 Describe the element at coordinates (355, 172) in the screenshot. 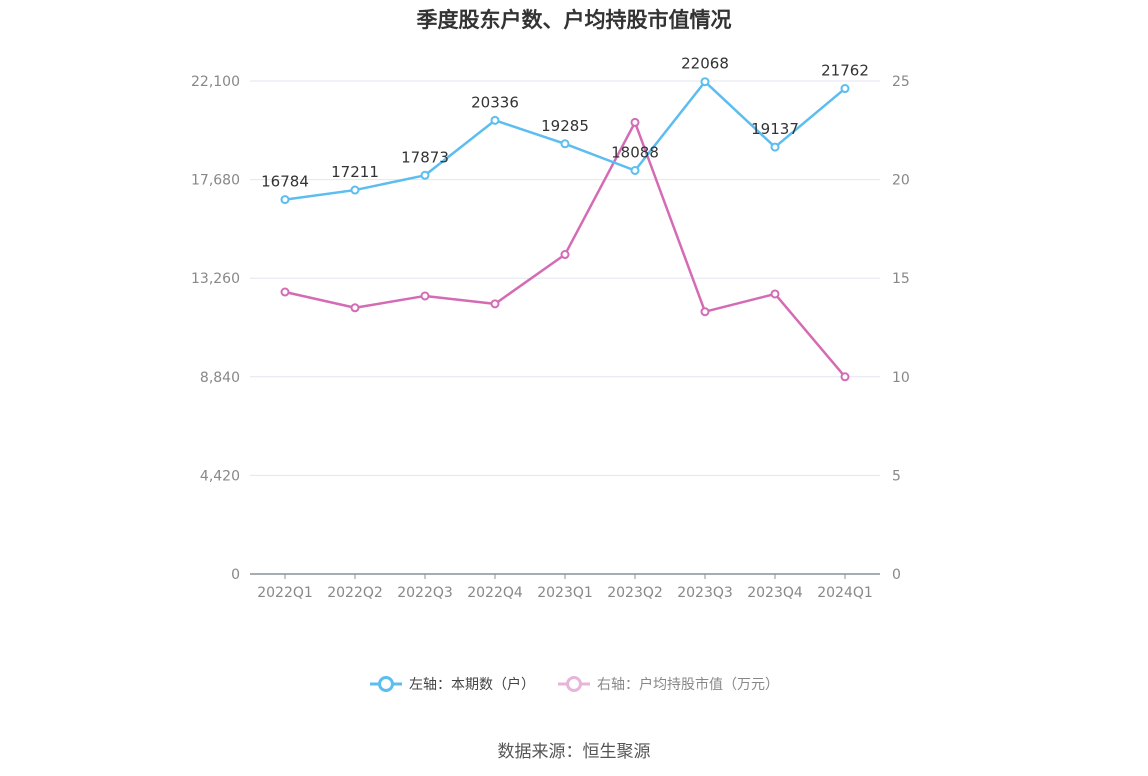

I see `data-label: 17211` at that location.